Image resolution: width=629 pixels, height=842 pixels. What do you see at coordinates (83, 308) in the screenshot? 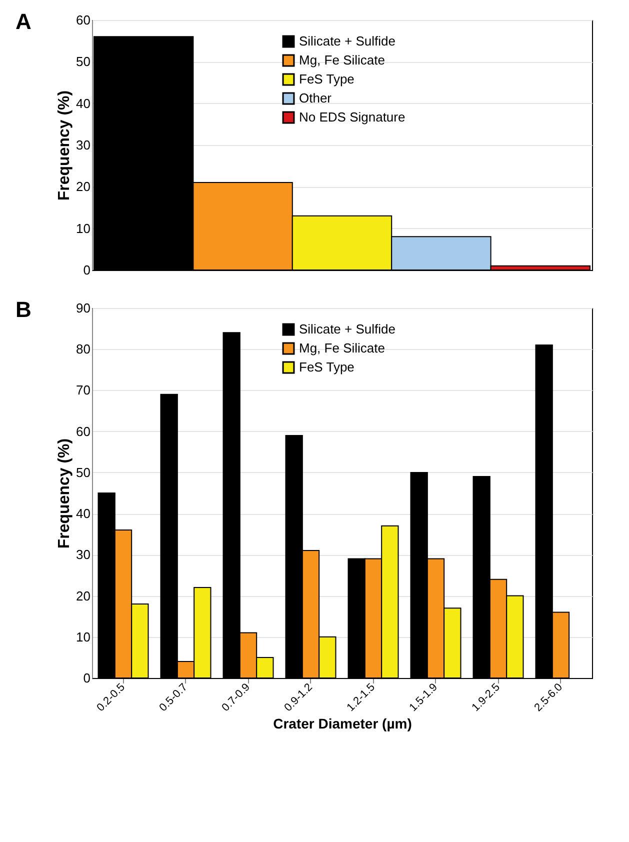
I see `y-tick-label: 90` at bounding box center [83, 308].